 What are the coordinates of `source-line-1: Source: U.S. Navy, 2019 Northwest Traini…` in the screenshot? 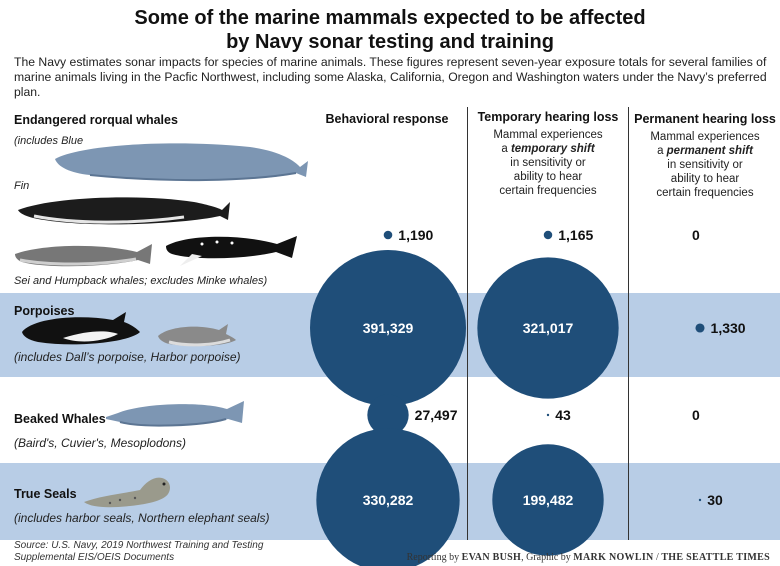 It's located at (139, 545).